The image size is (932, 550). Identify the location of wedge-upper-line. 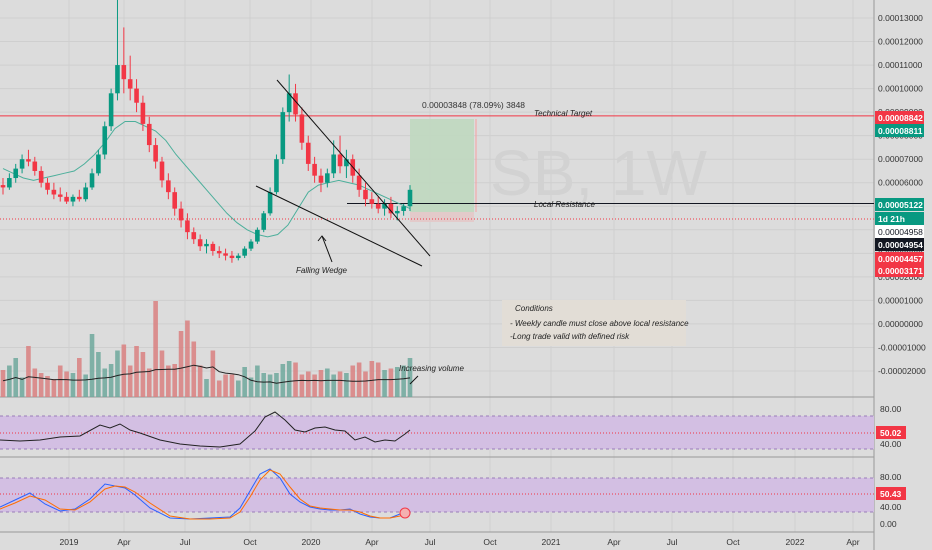
(353, 168).